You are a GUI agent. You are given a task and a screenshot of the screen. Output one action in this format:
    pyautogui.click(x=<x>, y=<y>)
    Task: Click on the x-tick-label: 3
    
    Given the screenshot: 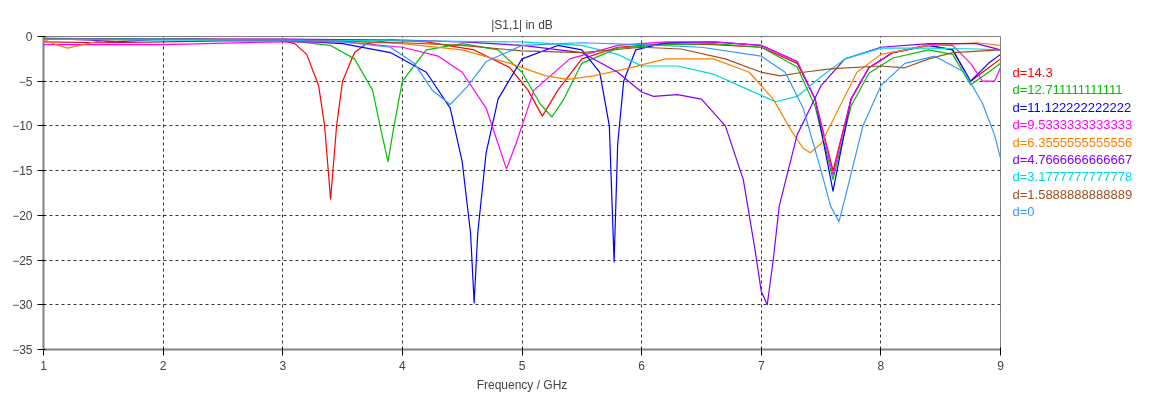 What is the action you would take?
    pyautogui.click(x=283, y=365)
    